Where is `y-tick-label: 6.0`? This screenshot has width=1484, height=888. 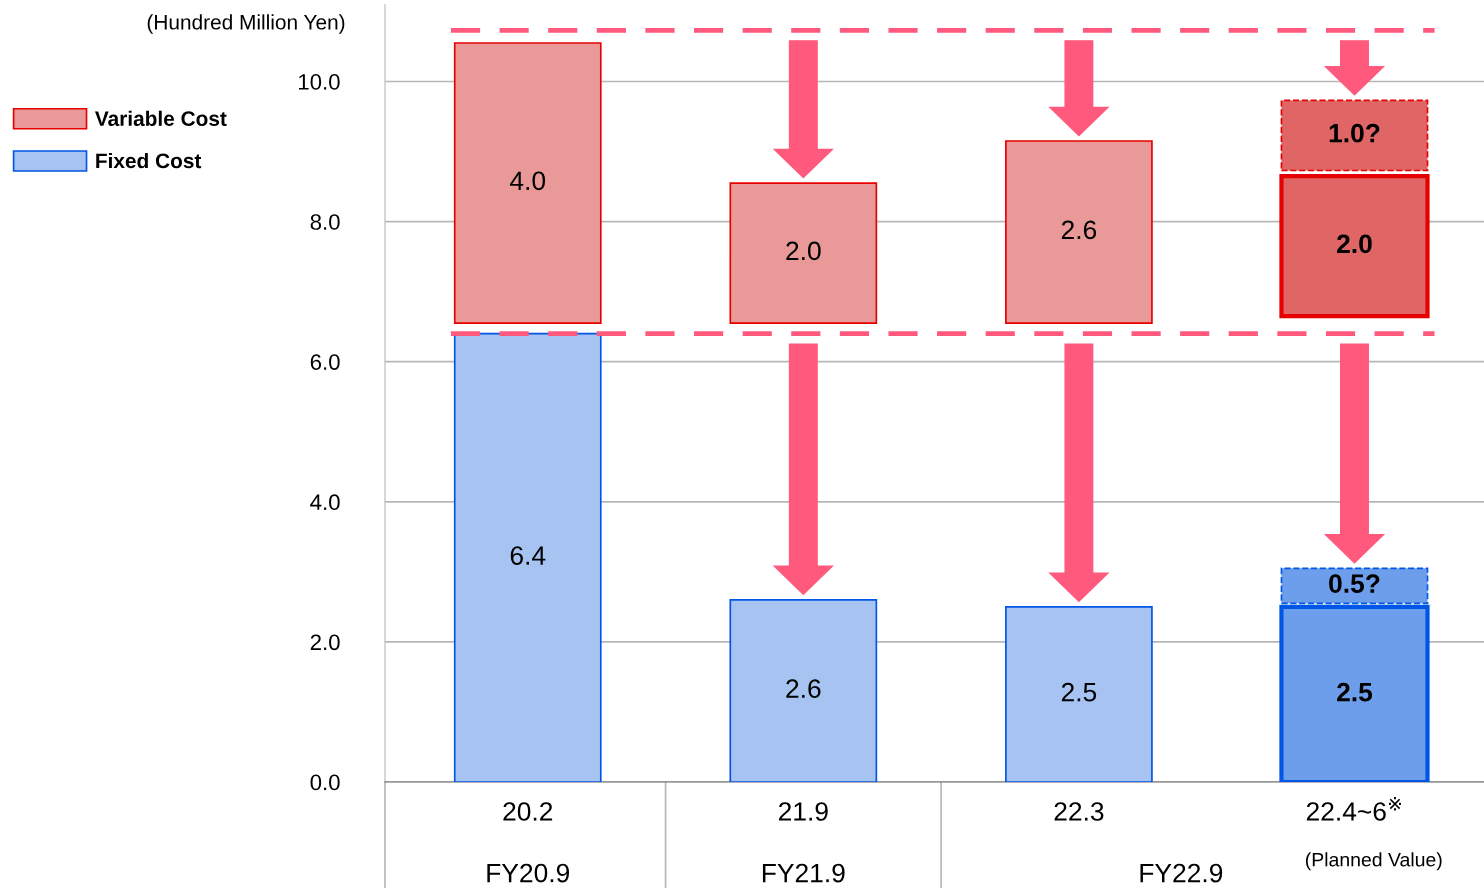 y-tick-label: 6.0 is located at coordinates (325, 362).